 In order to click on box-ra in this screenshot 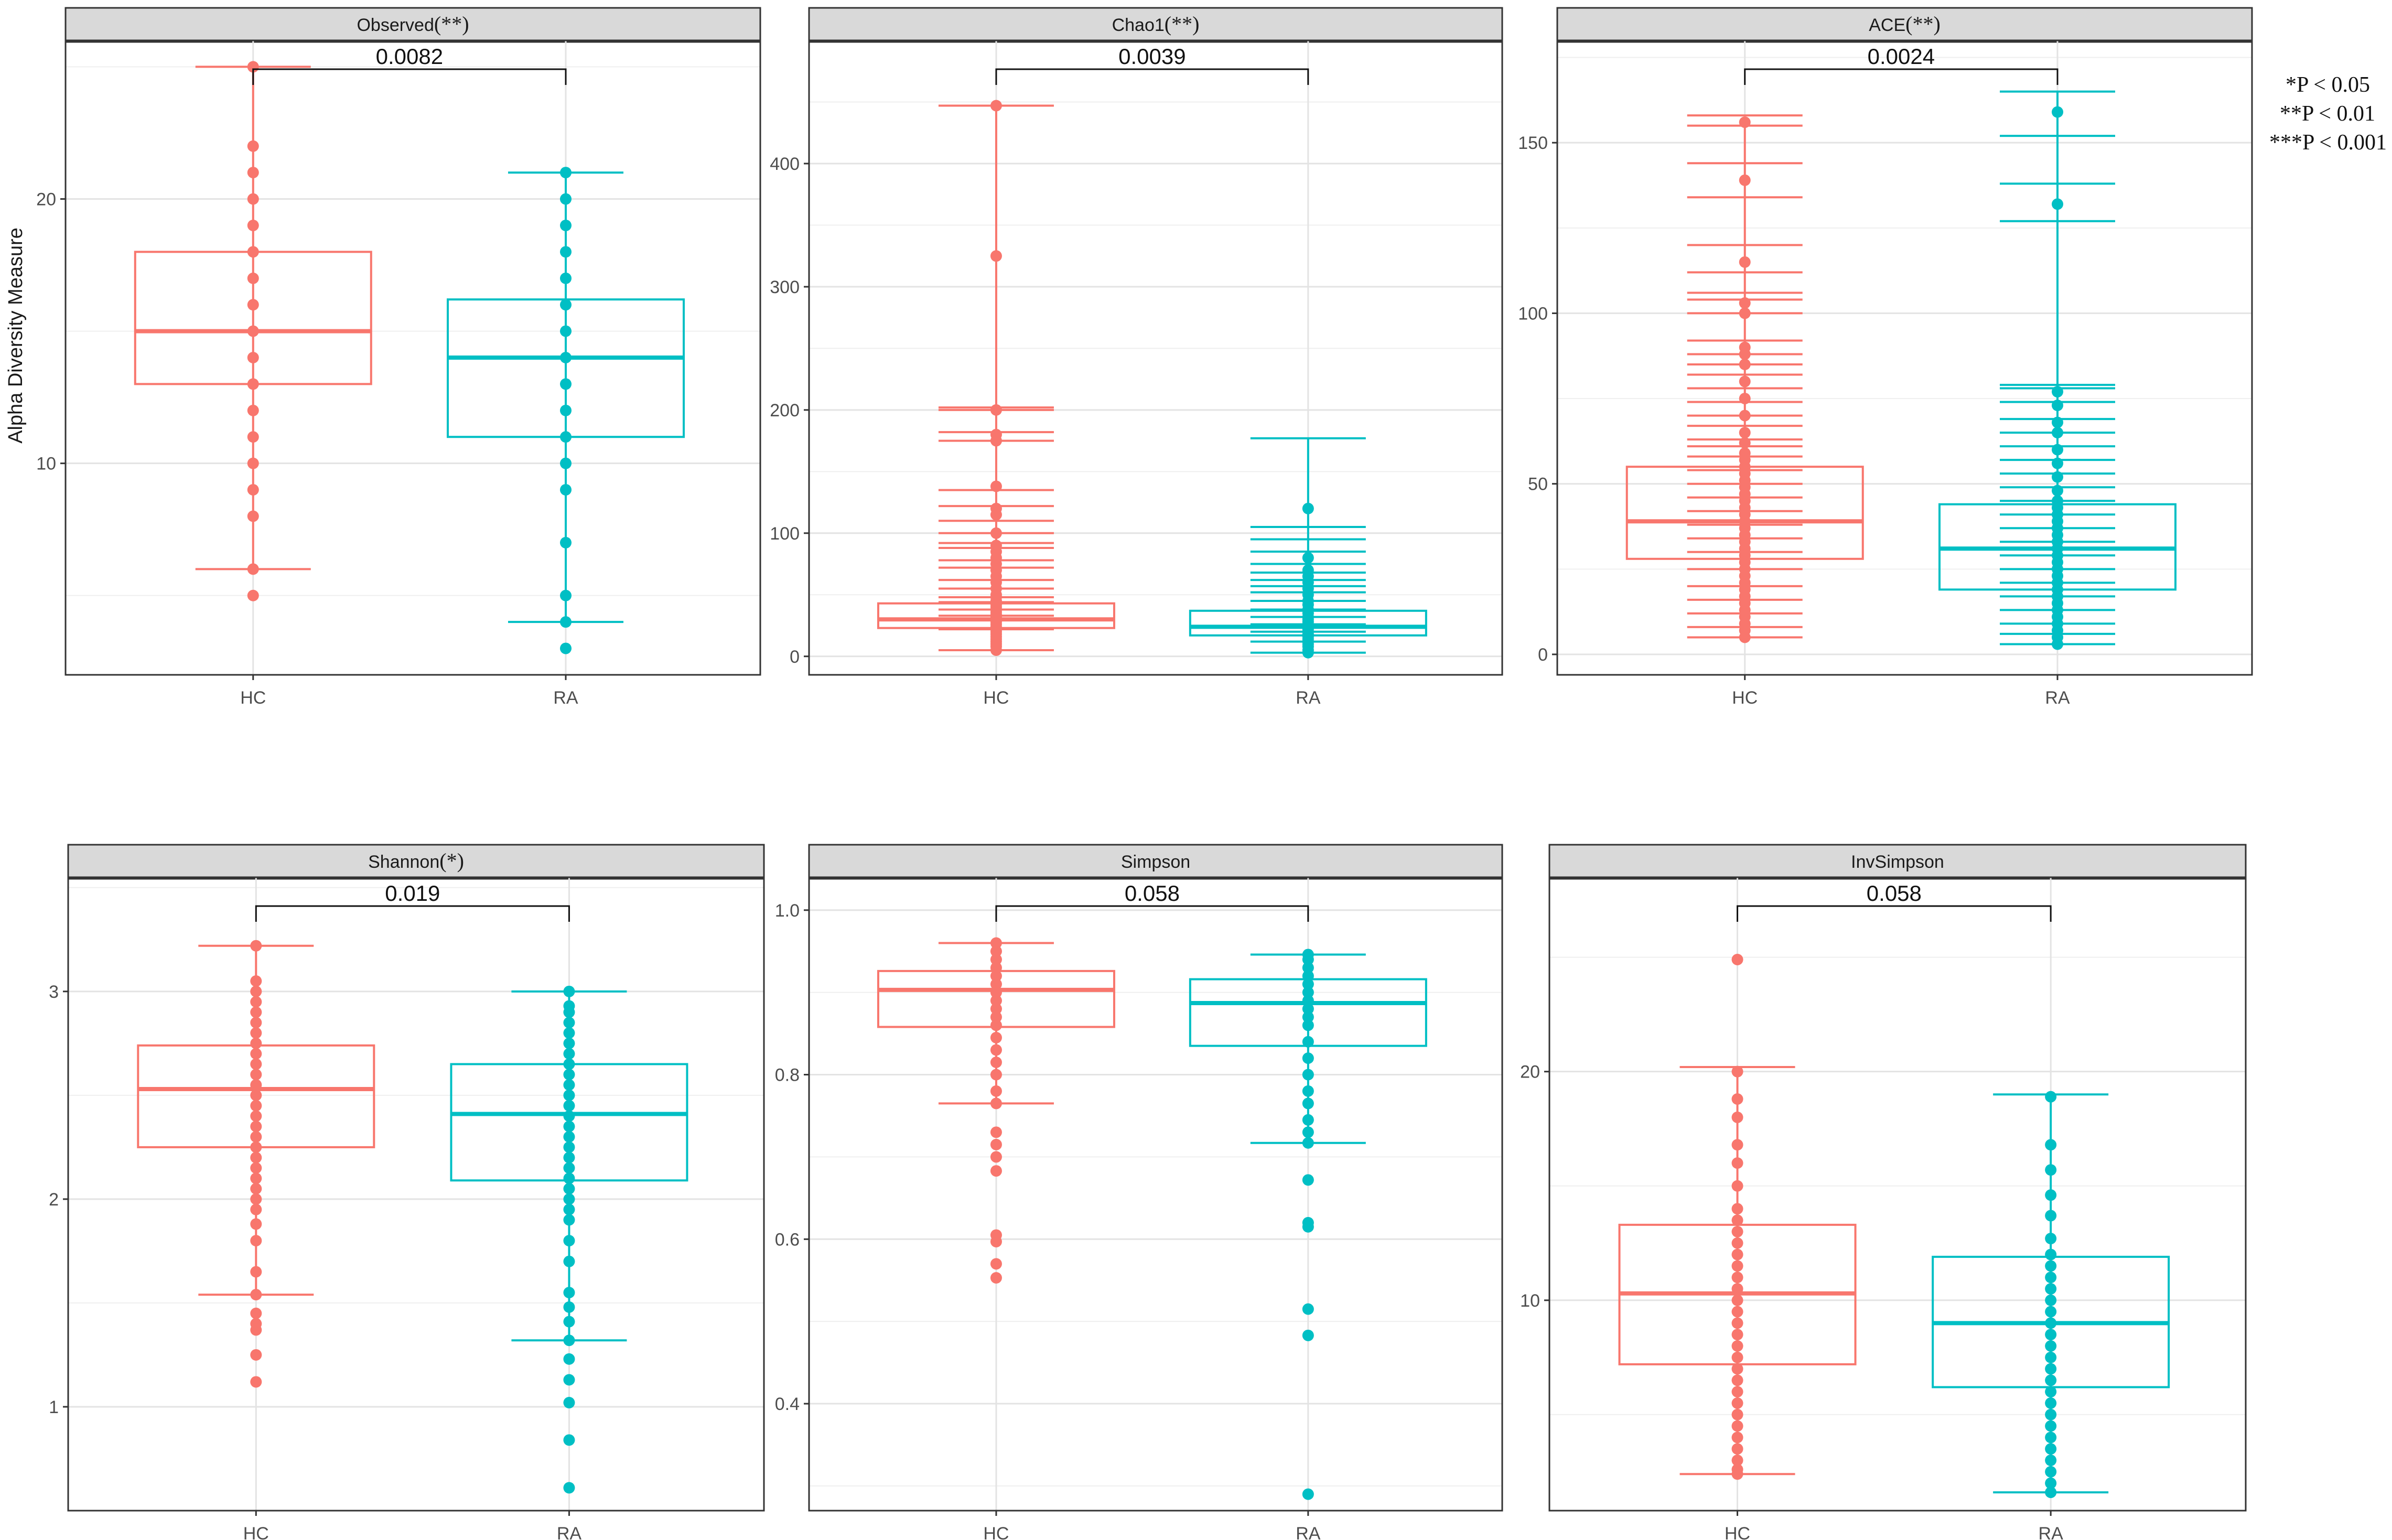, I will do `click(2051, 1295)`.